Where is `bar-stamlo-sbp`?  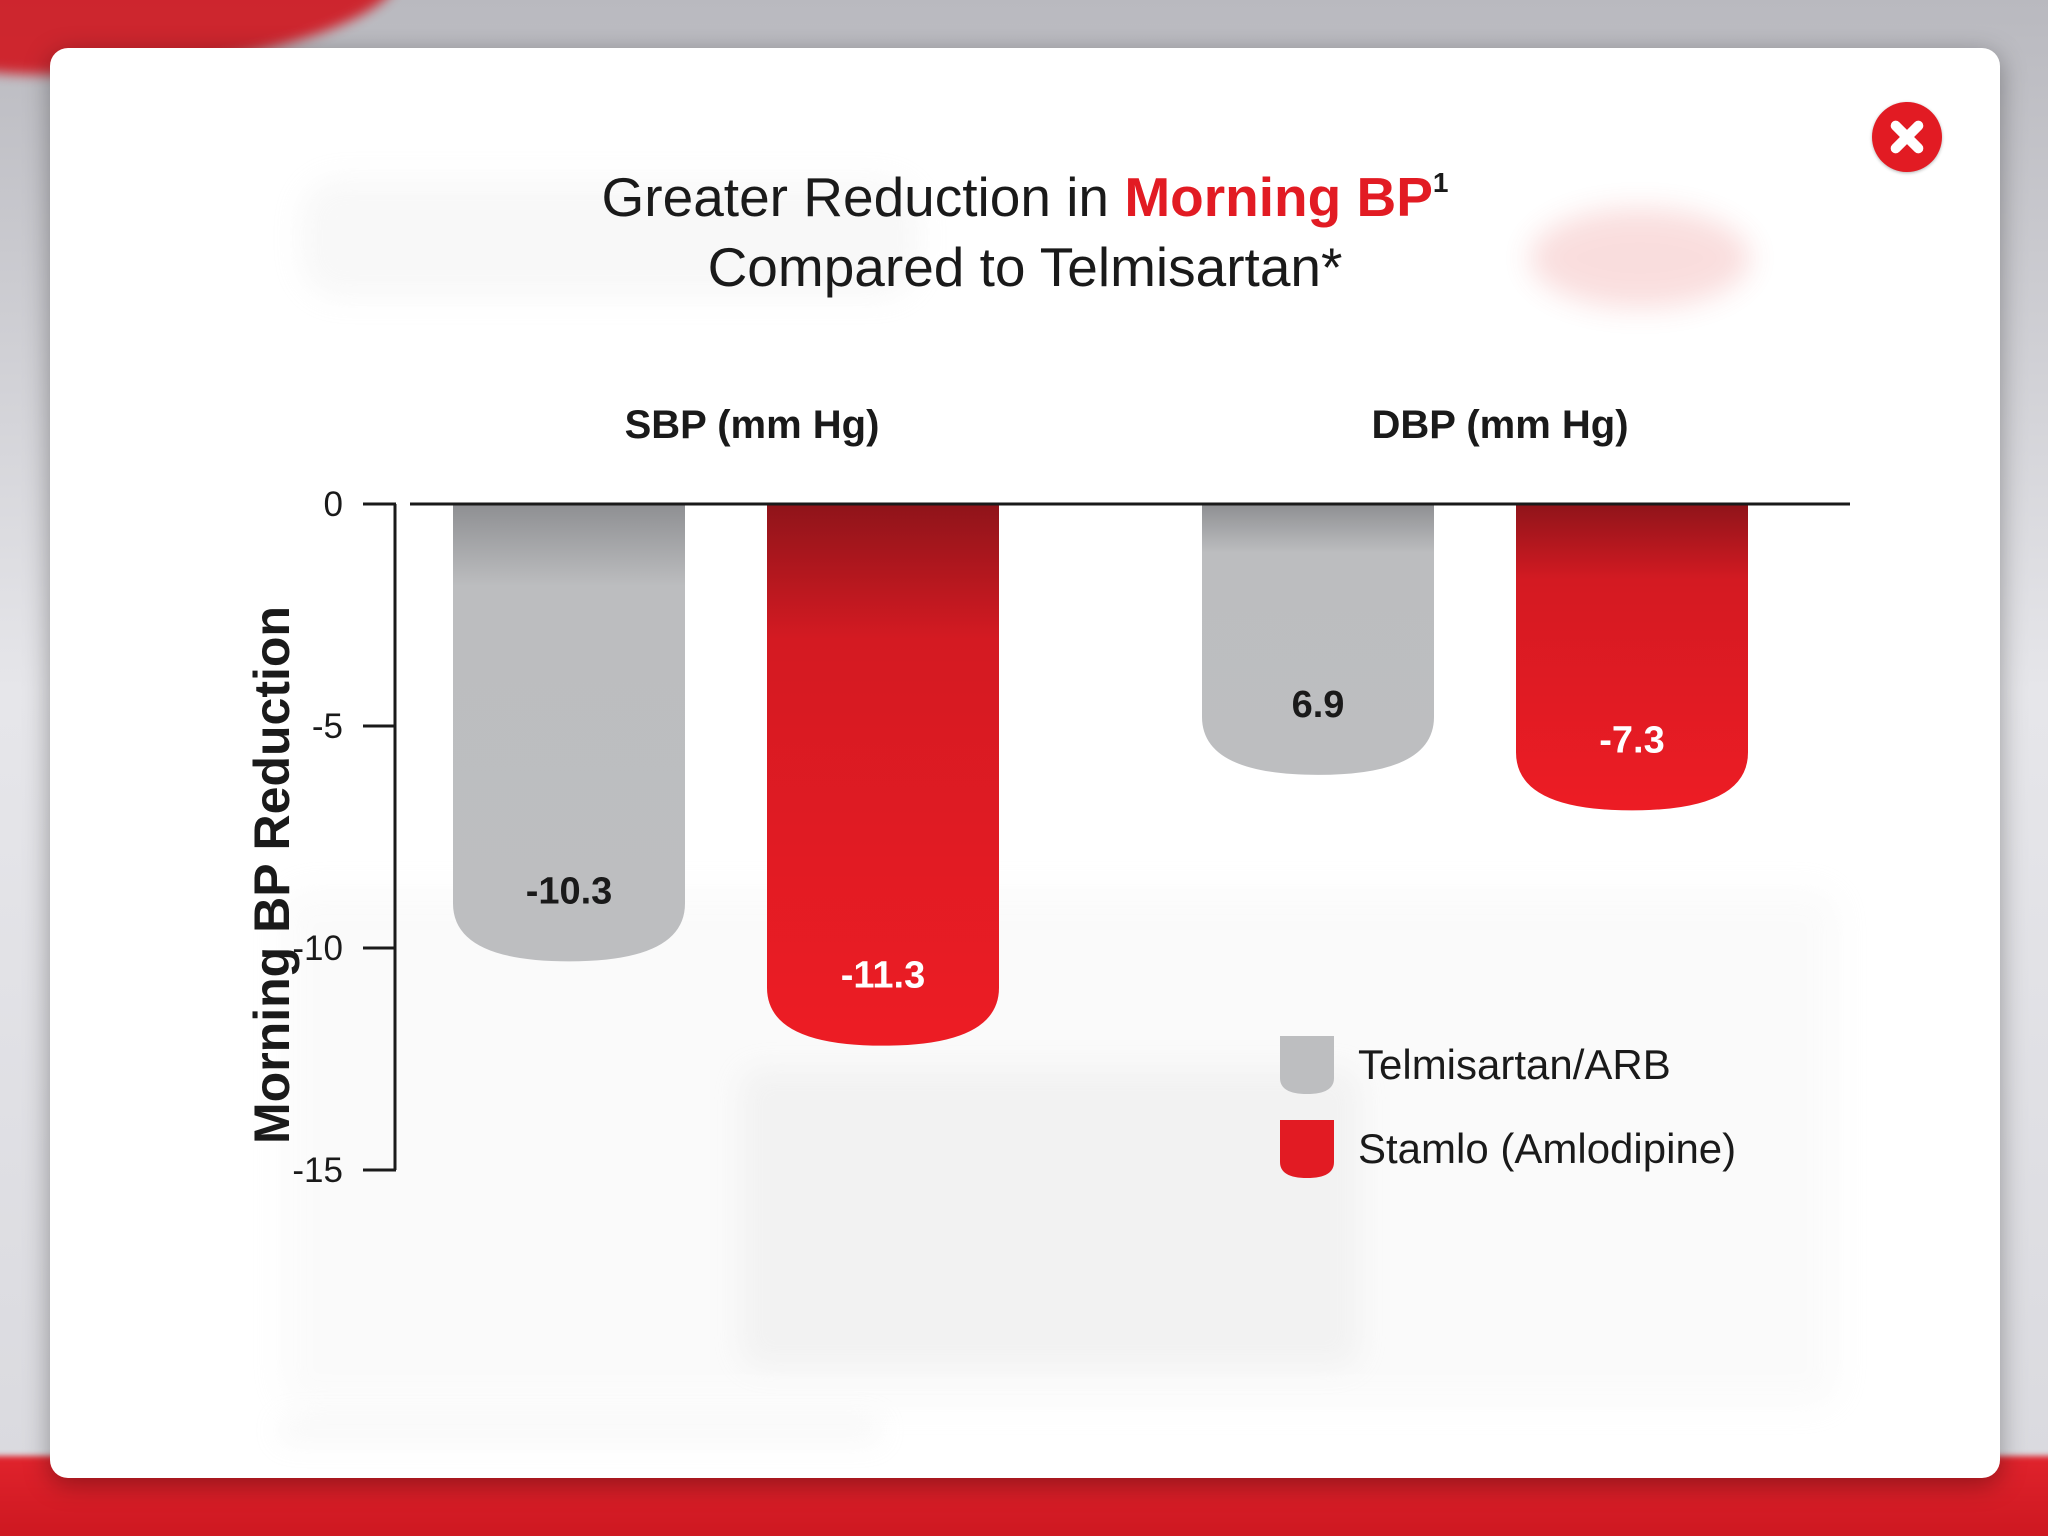
bar-stamlo-sbp is located at coordinates (883, 775).